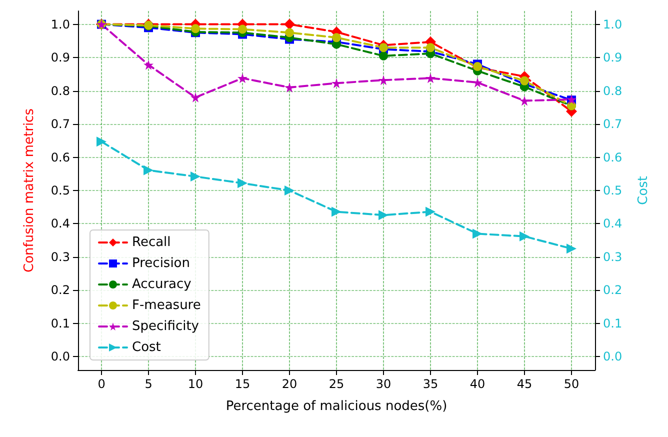  What do you see at coordinates (166, 326) in the screenshot?
I see `legend-label: Specificity` at bounding box center [166, 326].